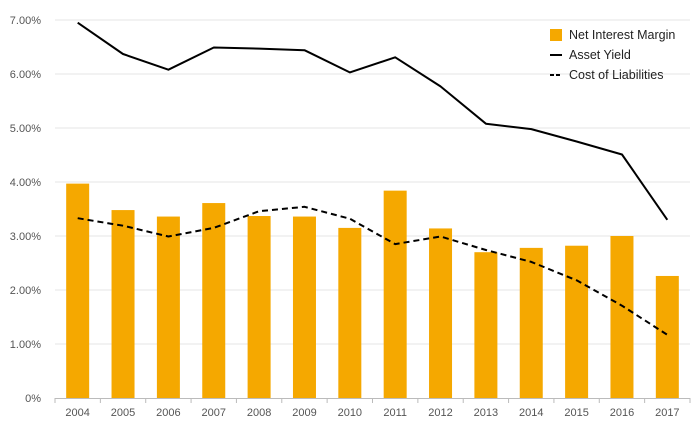  What do you see at coordinates (531, 413) in the screenshot?
I see `x-tick-label: 2014` at bounding box center [531, 413].